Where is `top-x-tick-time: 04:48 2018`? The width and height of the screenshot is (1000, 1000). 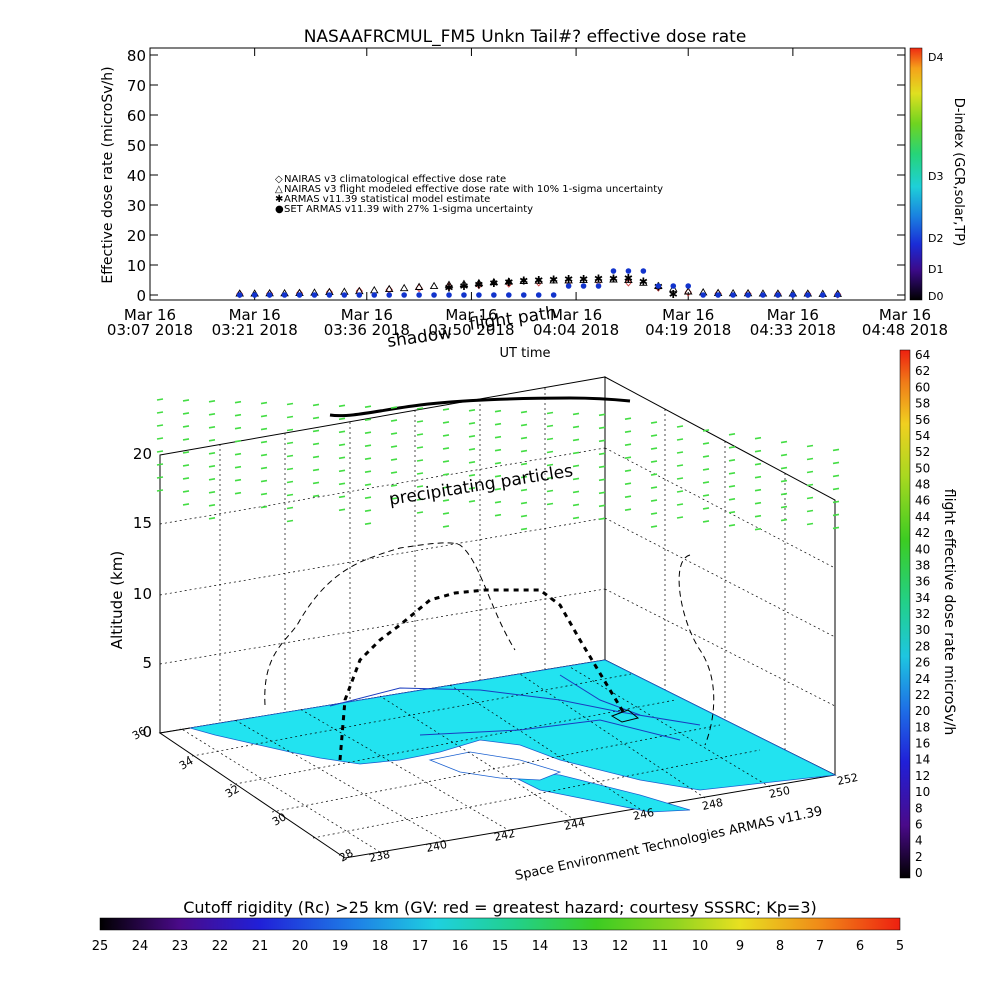
top-x-tick-time: 04:48 2018 is located at coordinates (905, 330).